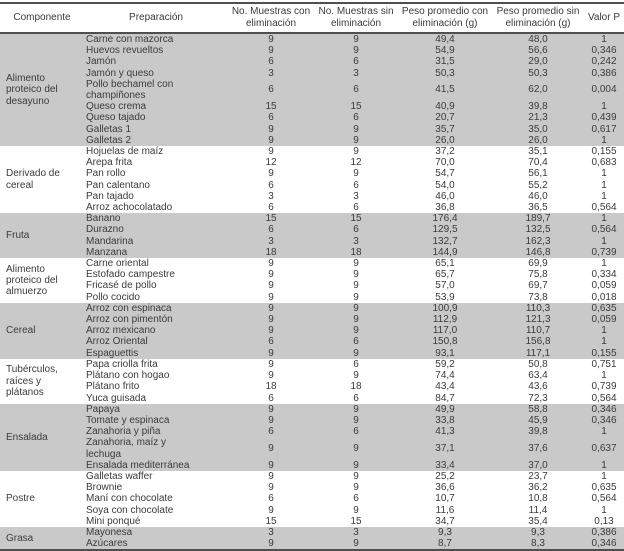  I want to click on peso-sin-cell: 37,6, so click(538, 448).